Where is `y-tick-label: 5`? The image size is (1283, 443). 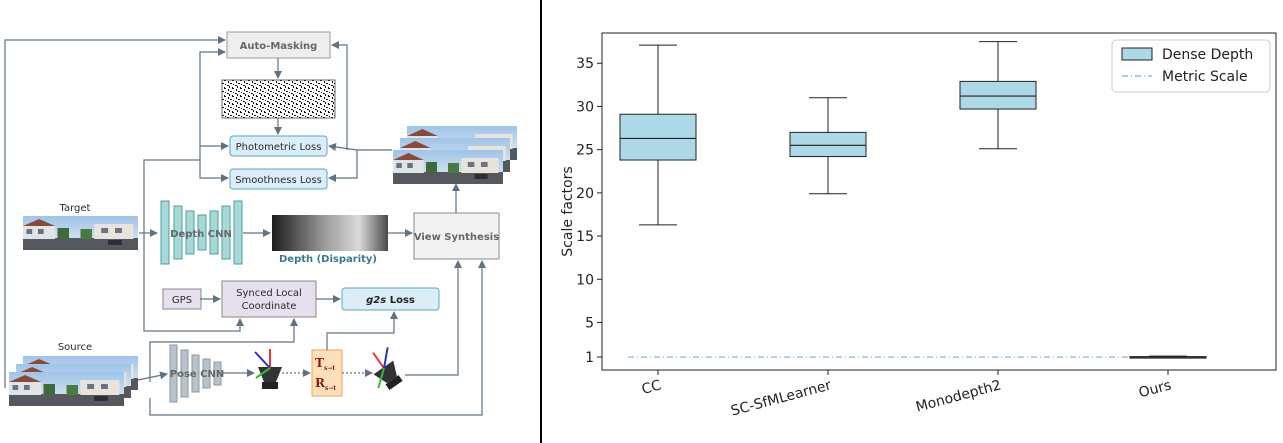 y-tick-label: 5 is located at coordinates (589, 323).